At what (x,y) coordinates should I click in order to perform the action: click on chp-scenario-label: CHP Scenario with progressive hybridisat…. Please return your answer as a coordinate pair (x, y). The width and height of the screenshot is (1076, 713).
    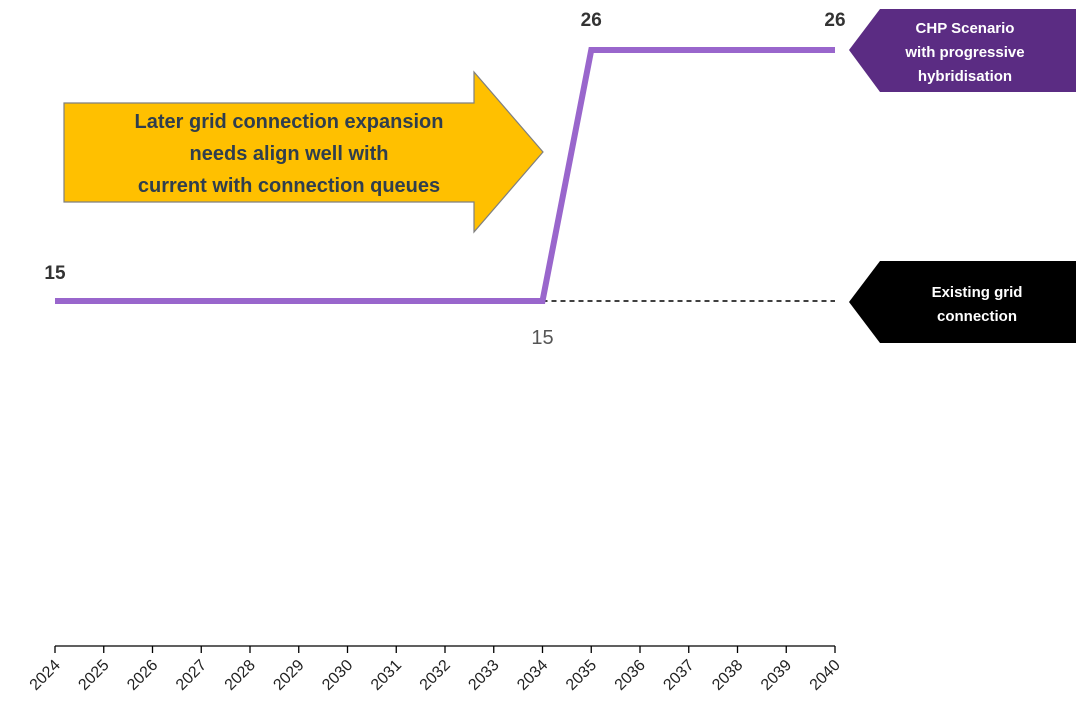
    Looking at the image, I should click on (962, 50).